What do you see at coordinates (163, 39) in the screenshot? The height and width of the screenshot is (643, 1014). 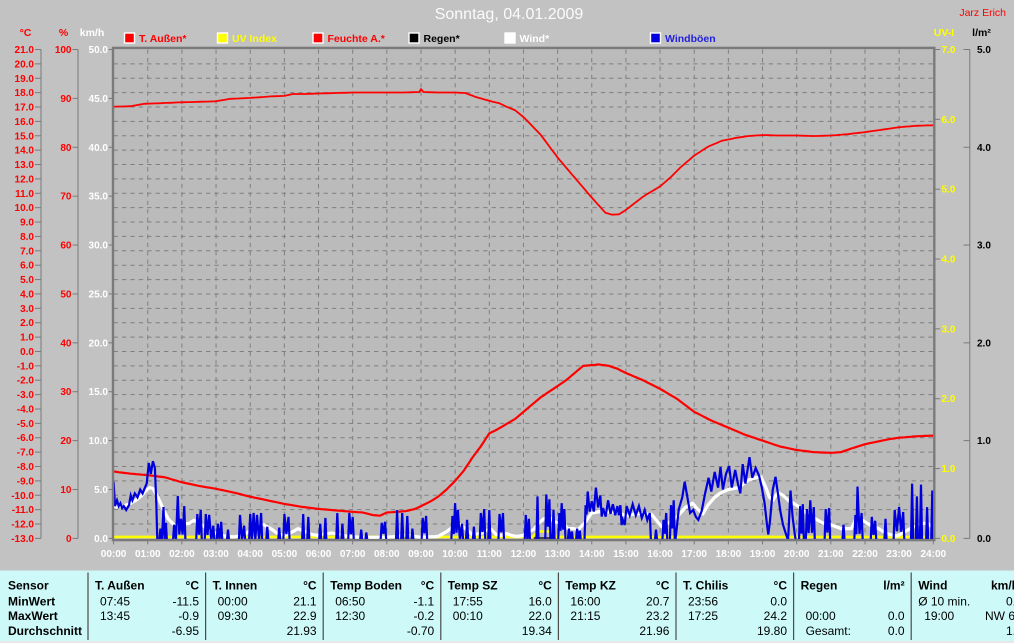 I see `svg-text: T. Außen*` at bounding box center [163, 39].